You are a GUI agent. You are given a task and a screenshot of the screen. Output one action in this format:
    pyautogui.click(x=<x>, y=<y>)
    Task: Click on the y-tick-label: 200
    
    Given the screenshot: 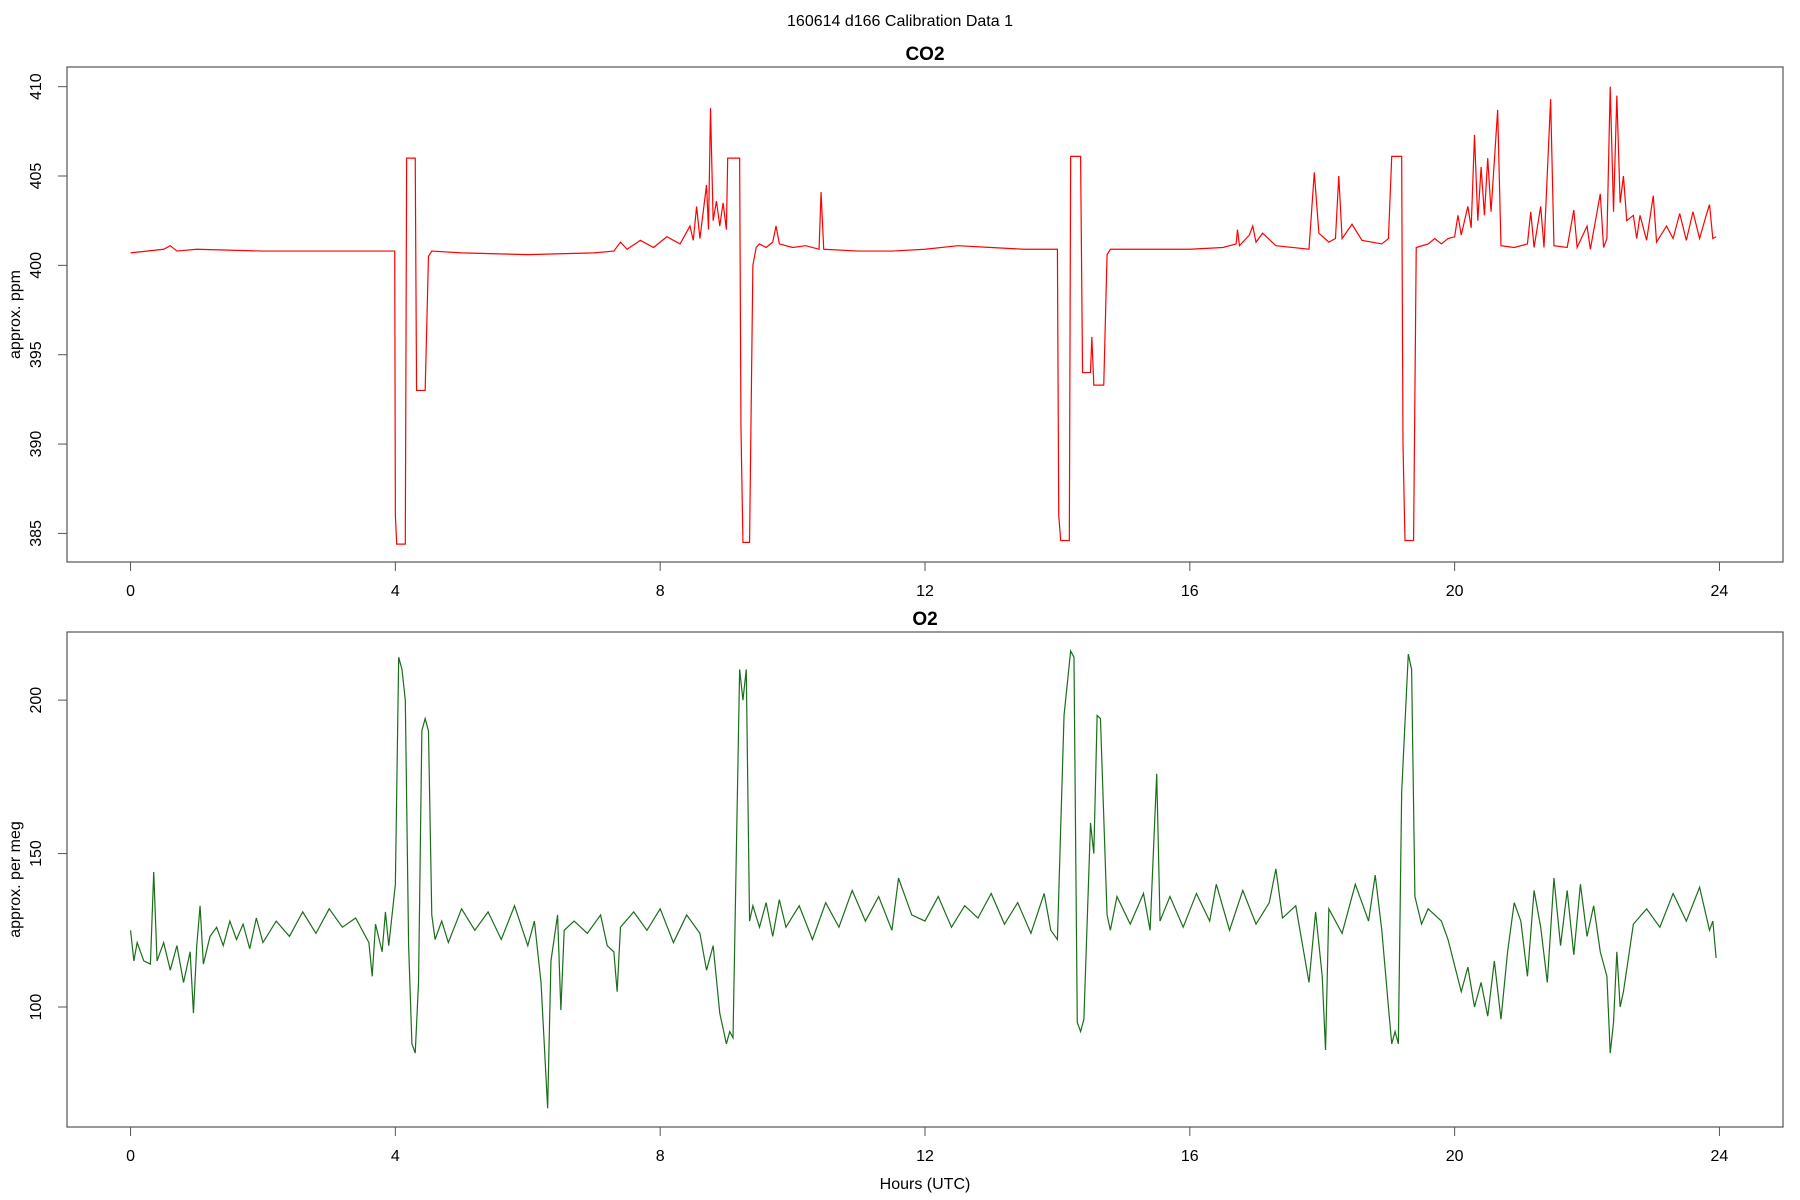 What is the action you would take?
    pyautogui.click(x=36, y=700)
    